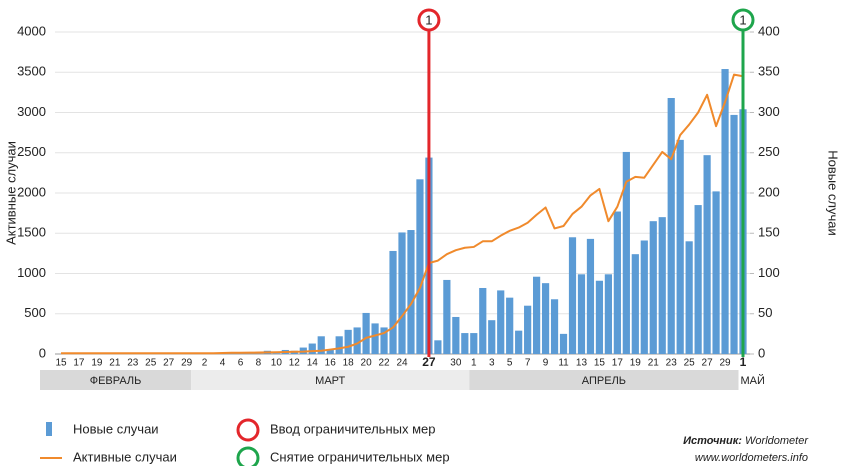 The height and width of the screenshot is (466, 842). I want to click on x-tick-label: 20, so click(367, 363).